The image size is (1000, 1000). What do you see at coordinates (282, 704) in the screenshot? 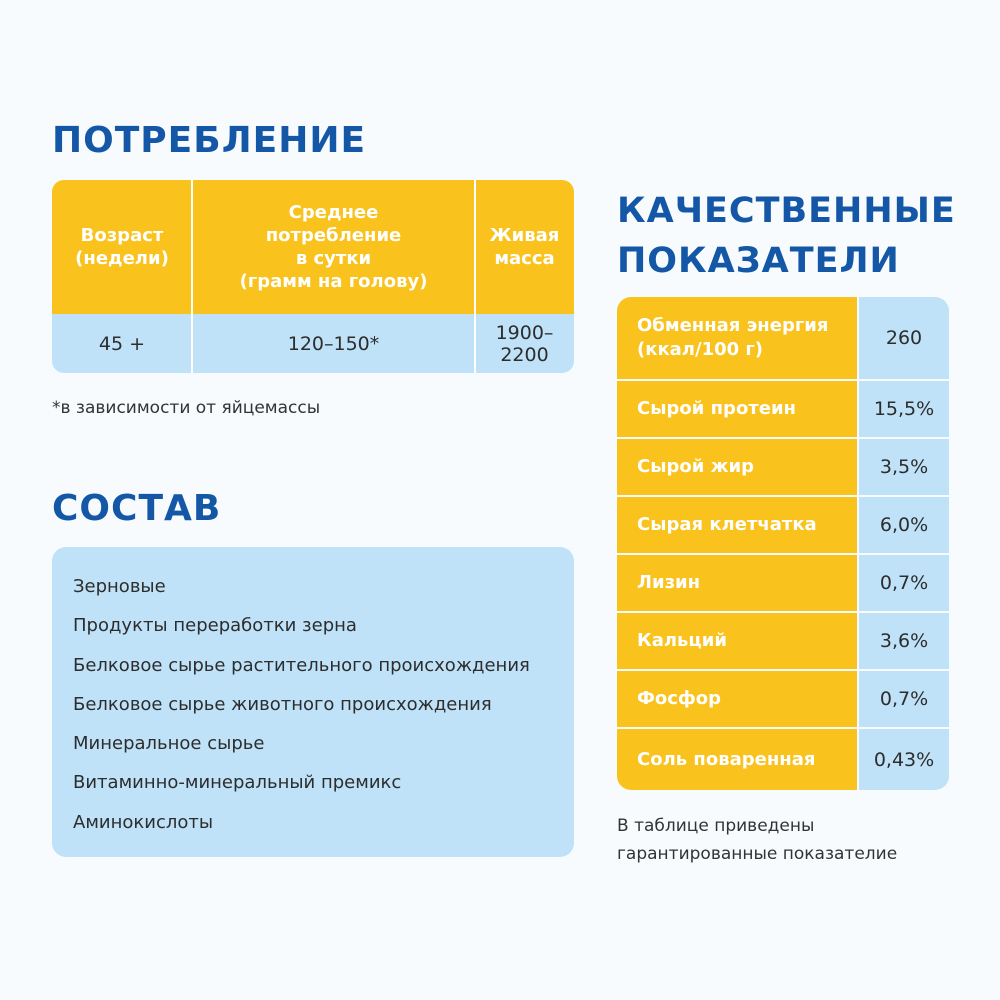
I see `composition-item: Белковое сырье животного происхождения` at bounding box center [282, 704].